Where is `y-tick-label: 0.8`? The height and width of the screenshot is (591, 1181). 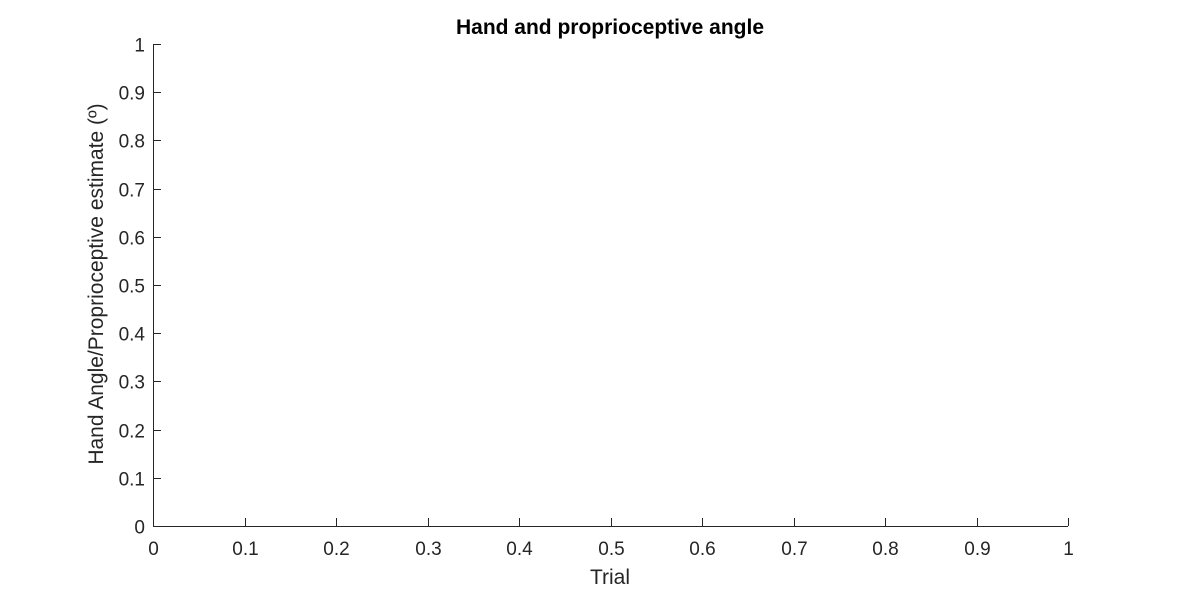
y-tick-label: 0.8 is located at coordinates (132, 142).